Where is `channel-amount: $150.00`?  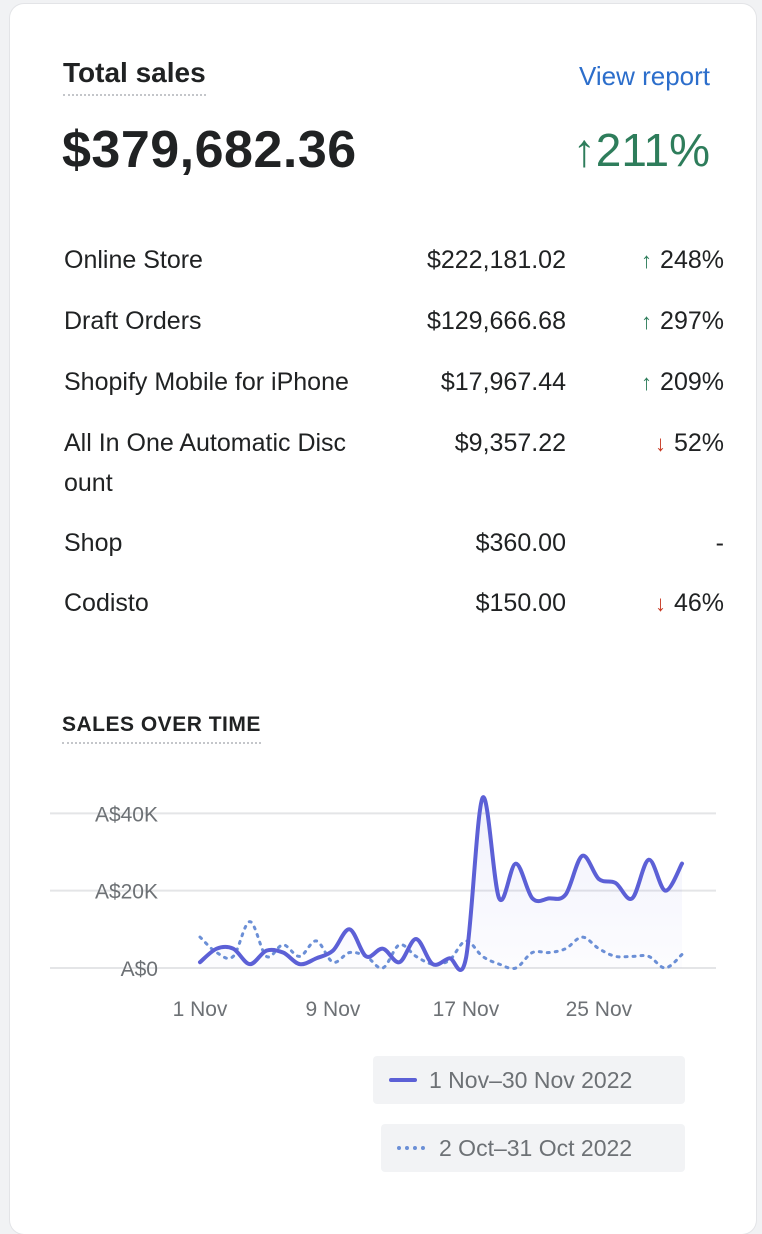 channel-amount: $150.00 is located at coordinates (520, 603).